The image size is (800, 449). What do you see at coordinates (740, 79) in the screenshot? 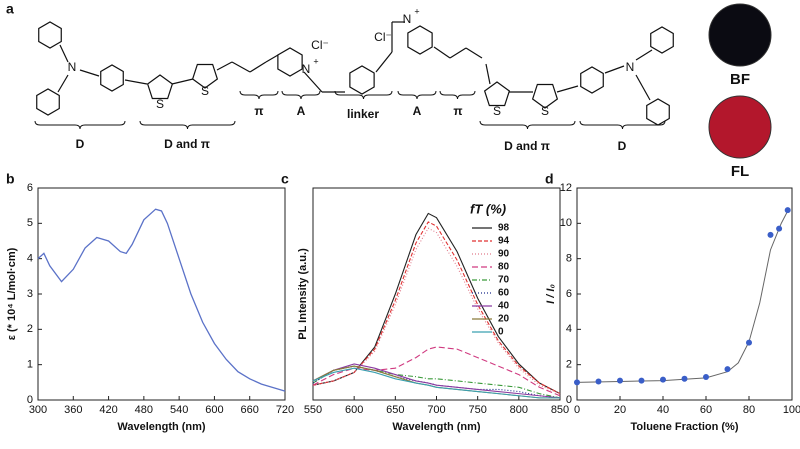
I see `image-label: BF` at bounding box center [740, 79].